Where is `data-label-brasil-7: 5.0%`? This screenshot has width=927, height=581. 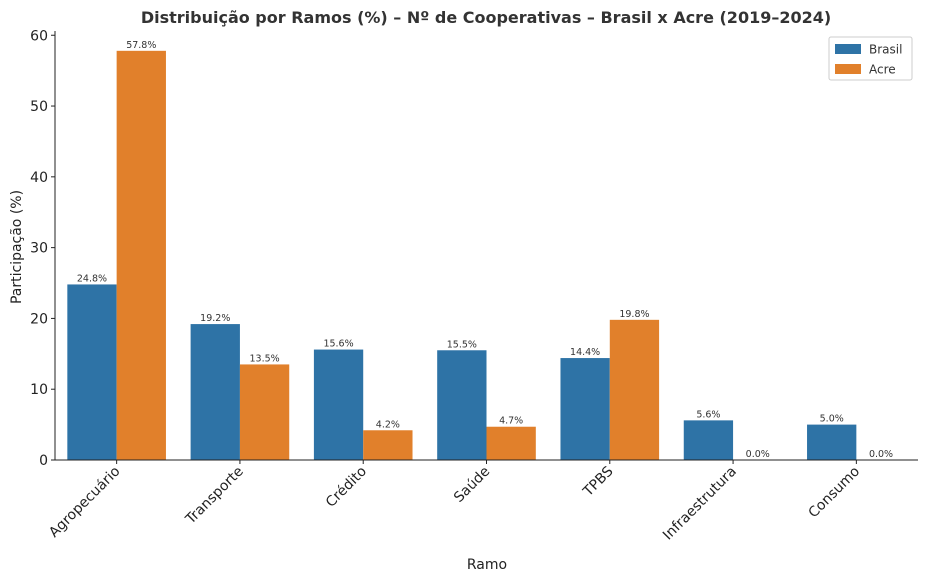 data-label-brasil-7: 5.0% is located at coordinates (832, 419).